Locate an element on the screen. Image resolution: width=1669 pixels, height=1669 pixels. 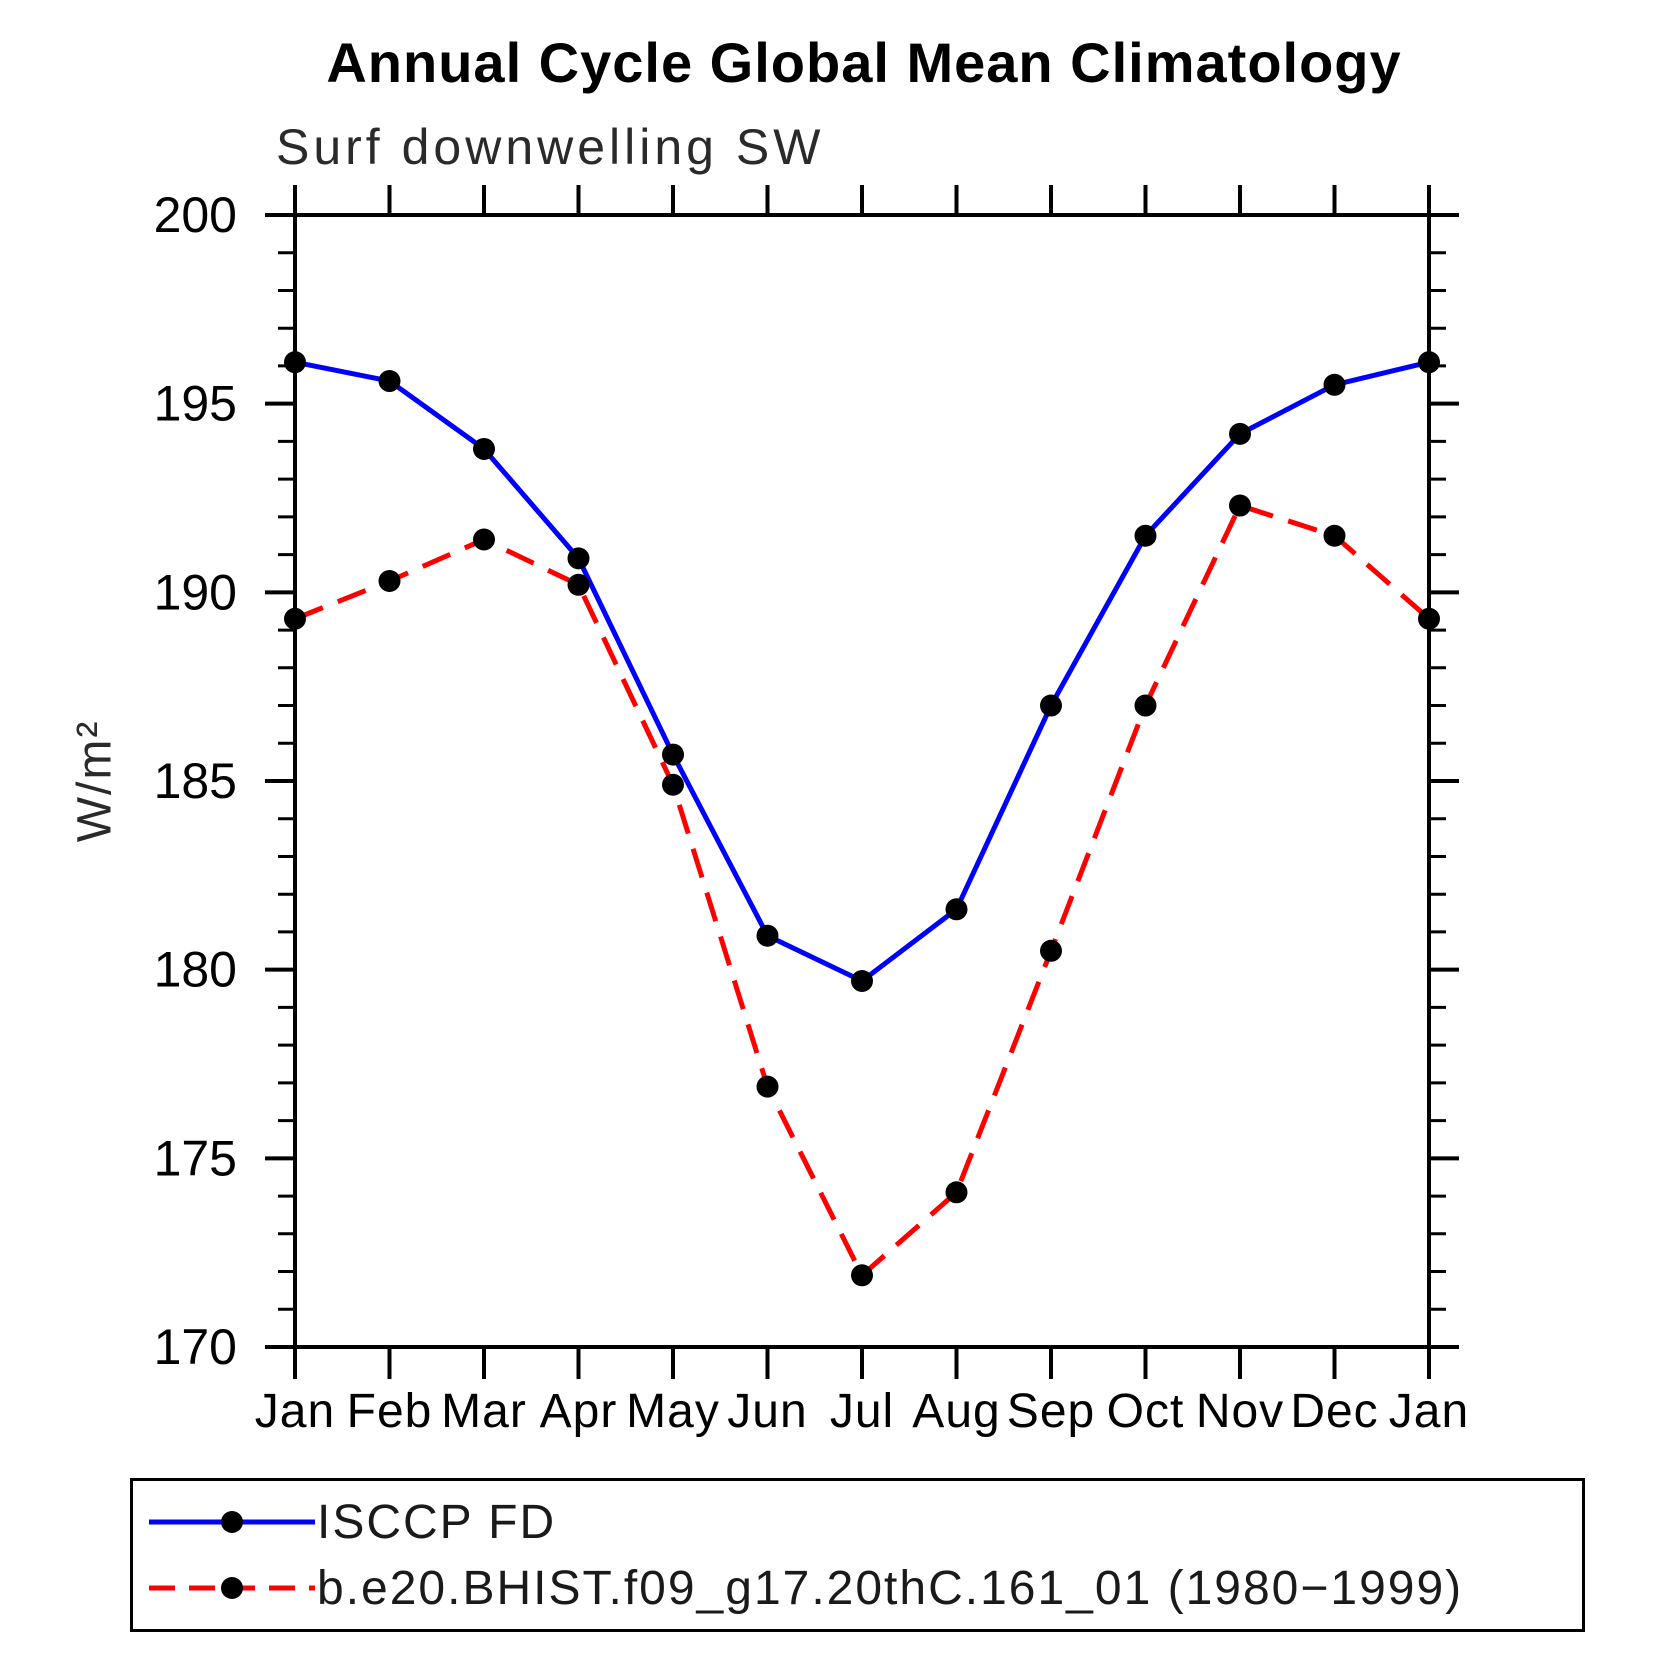
month-label: Apr is located at coordinates (579, 1411).